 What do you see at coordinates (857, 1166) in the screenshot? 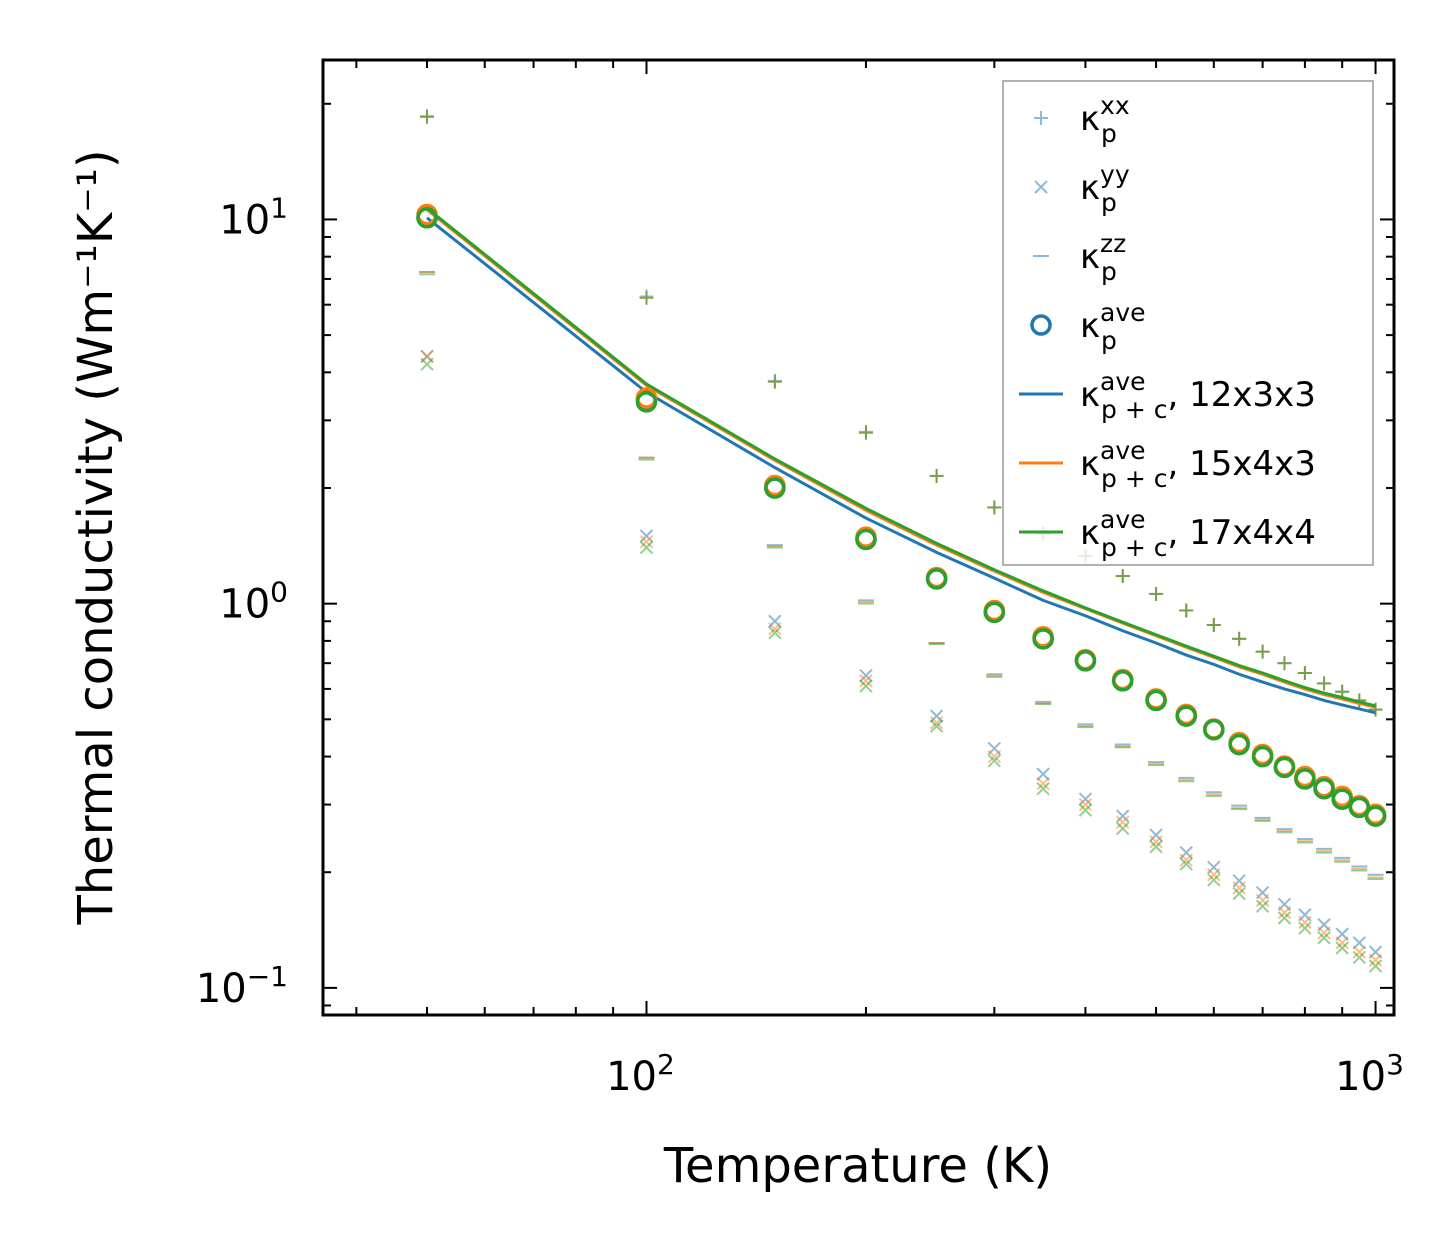
I see `x-axis-label: Temperature (K)` at bounding box center [857, 1166].